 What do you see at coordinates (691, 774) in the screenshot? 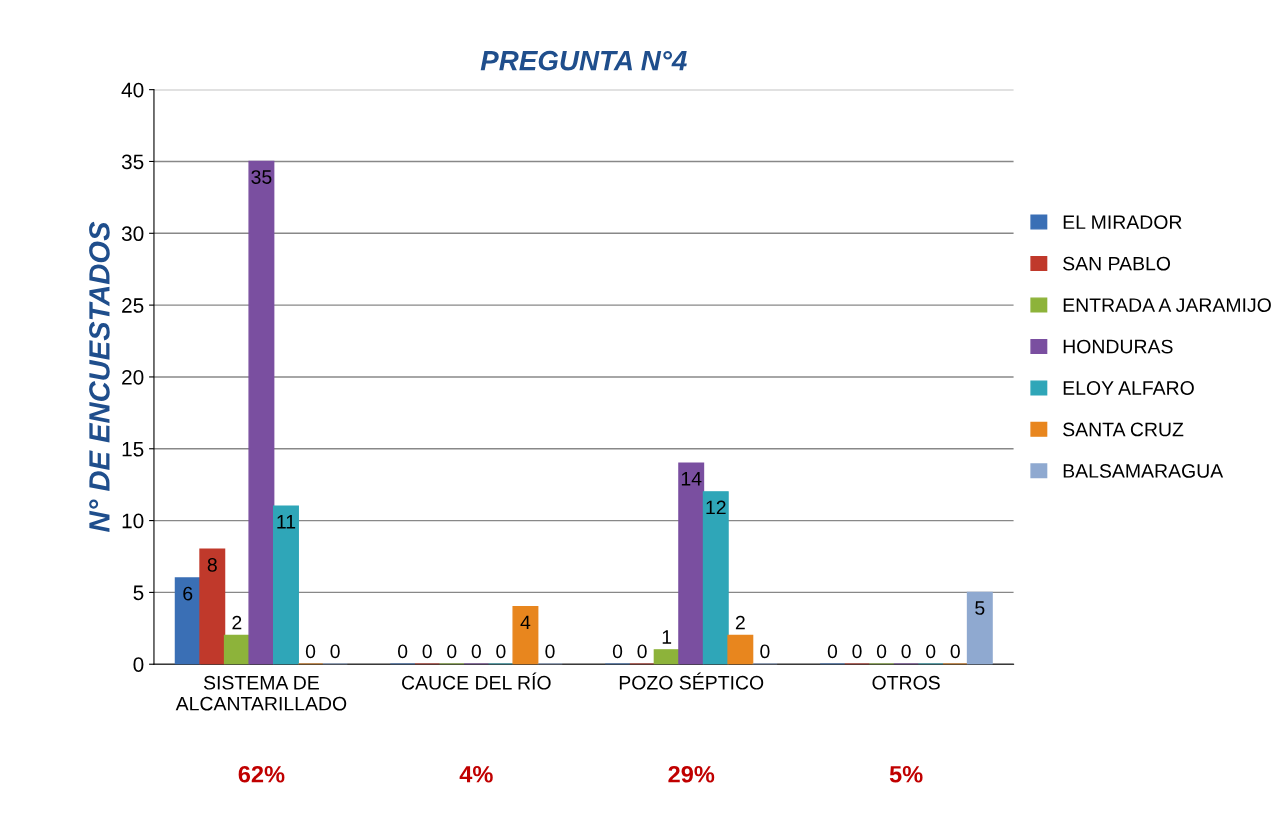
I see `text: 29%` at bounding box center [691, 774].